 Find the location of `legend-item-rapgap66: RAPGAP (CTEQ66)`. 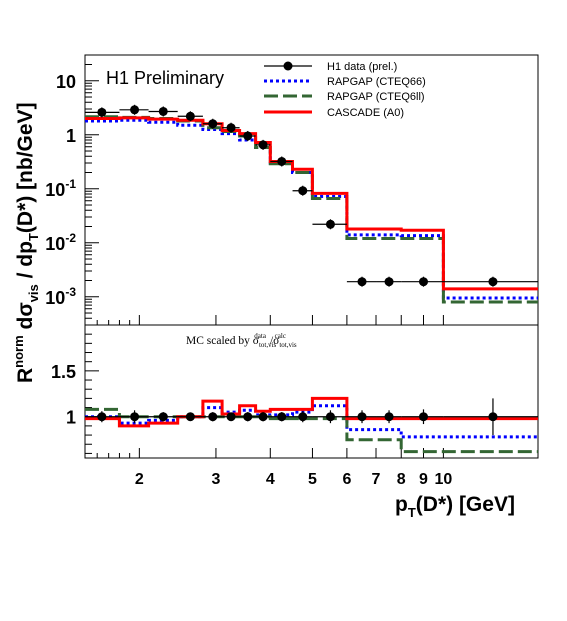

legend-item-rapgap66: RAPGAP (CTEQ66) is located at coordinates (345, 82).